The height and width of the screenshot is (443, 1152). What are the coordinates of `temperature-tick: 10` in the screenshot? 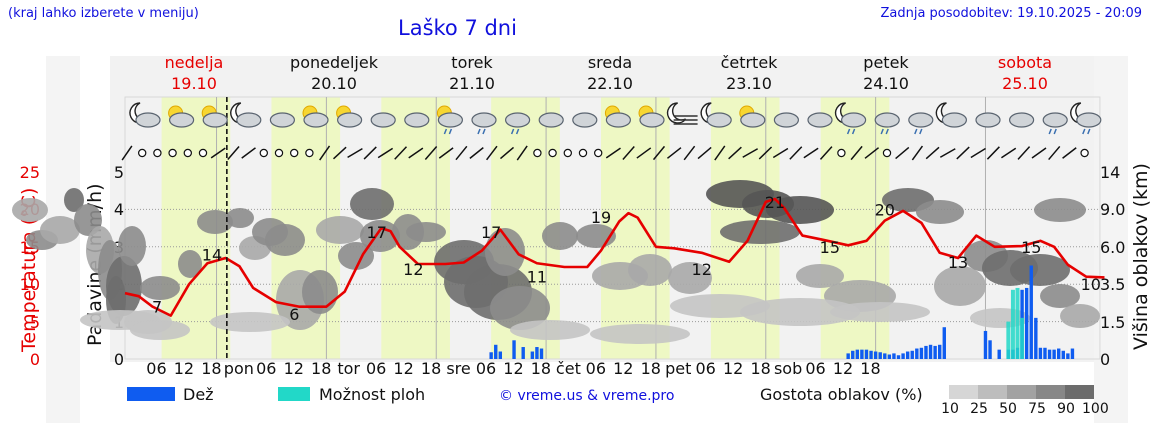 It's located at (29, 285).